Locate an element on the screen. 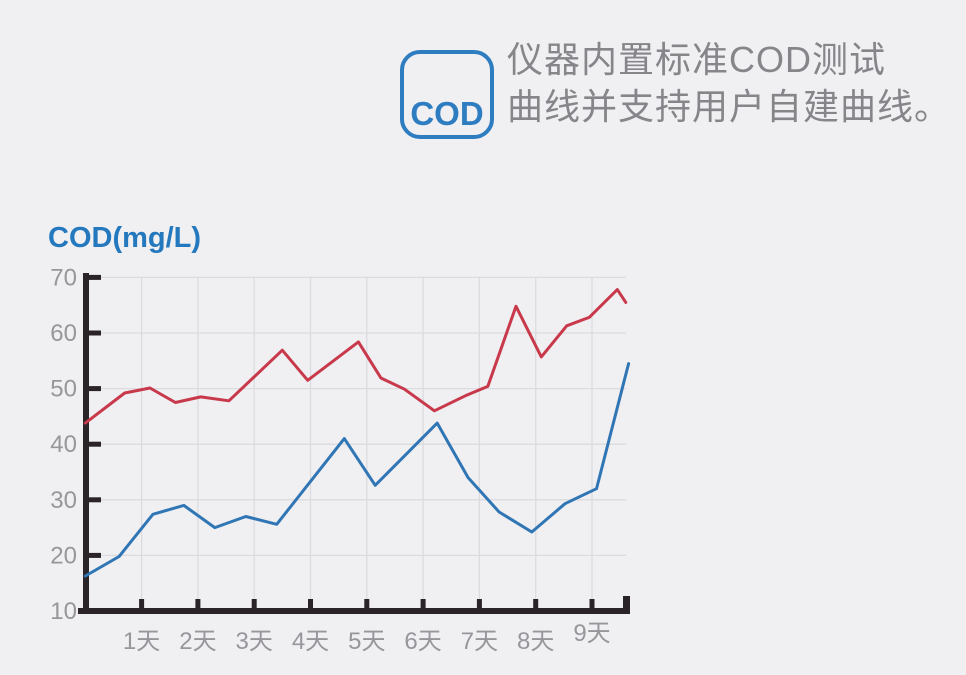  x-tick-label: 3天 is located at coordinates (254, 641).